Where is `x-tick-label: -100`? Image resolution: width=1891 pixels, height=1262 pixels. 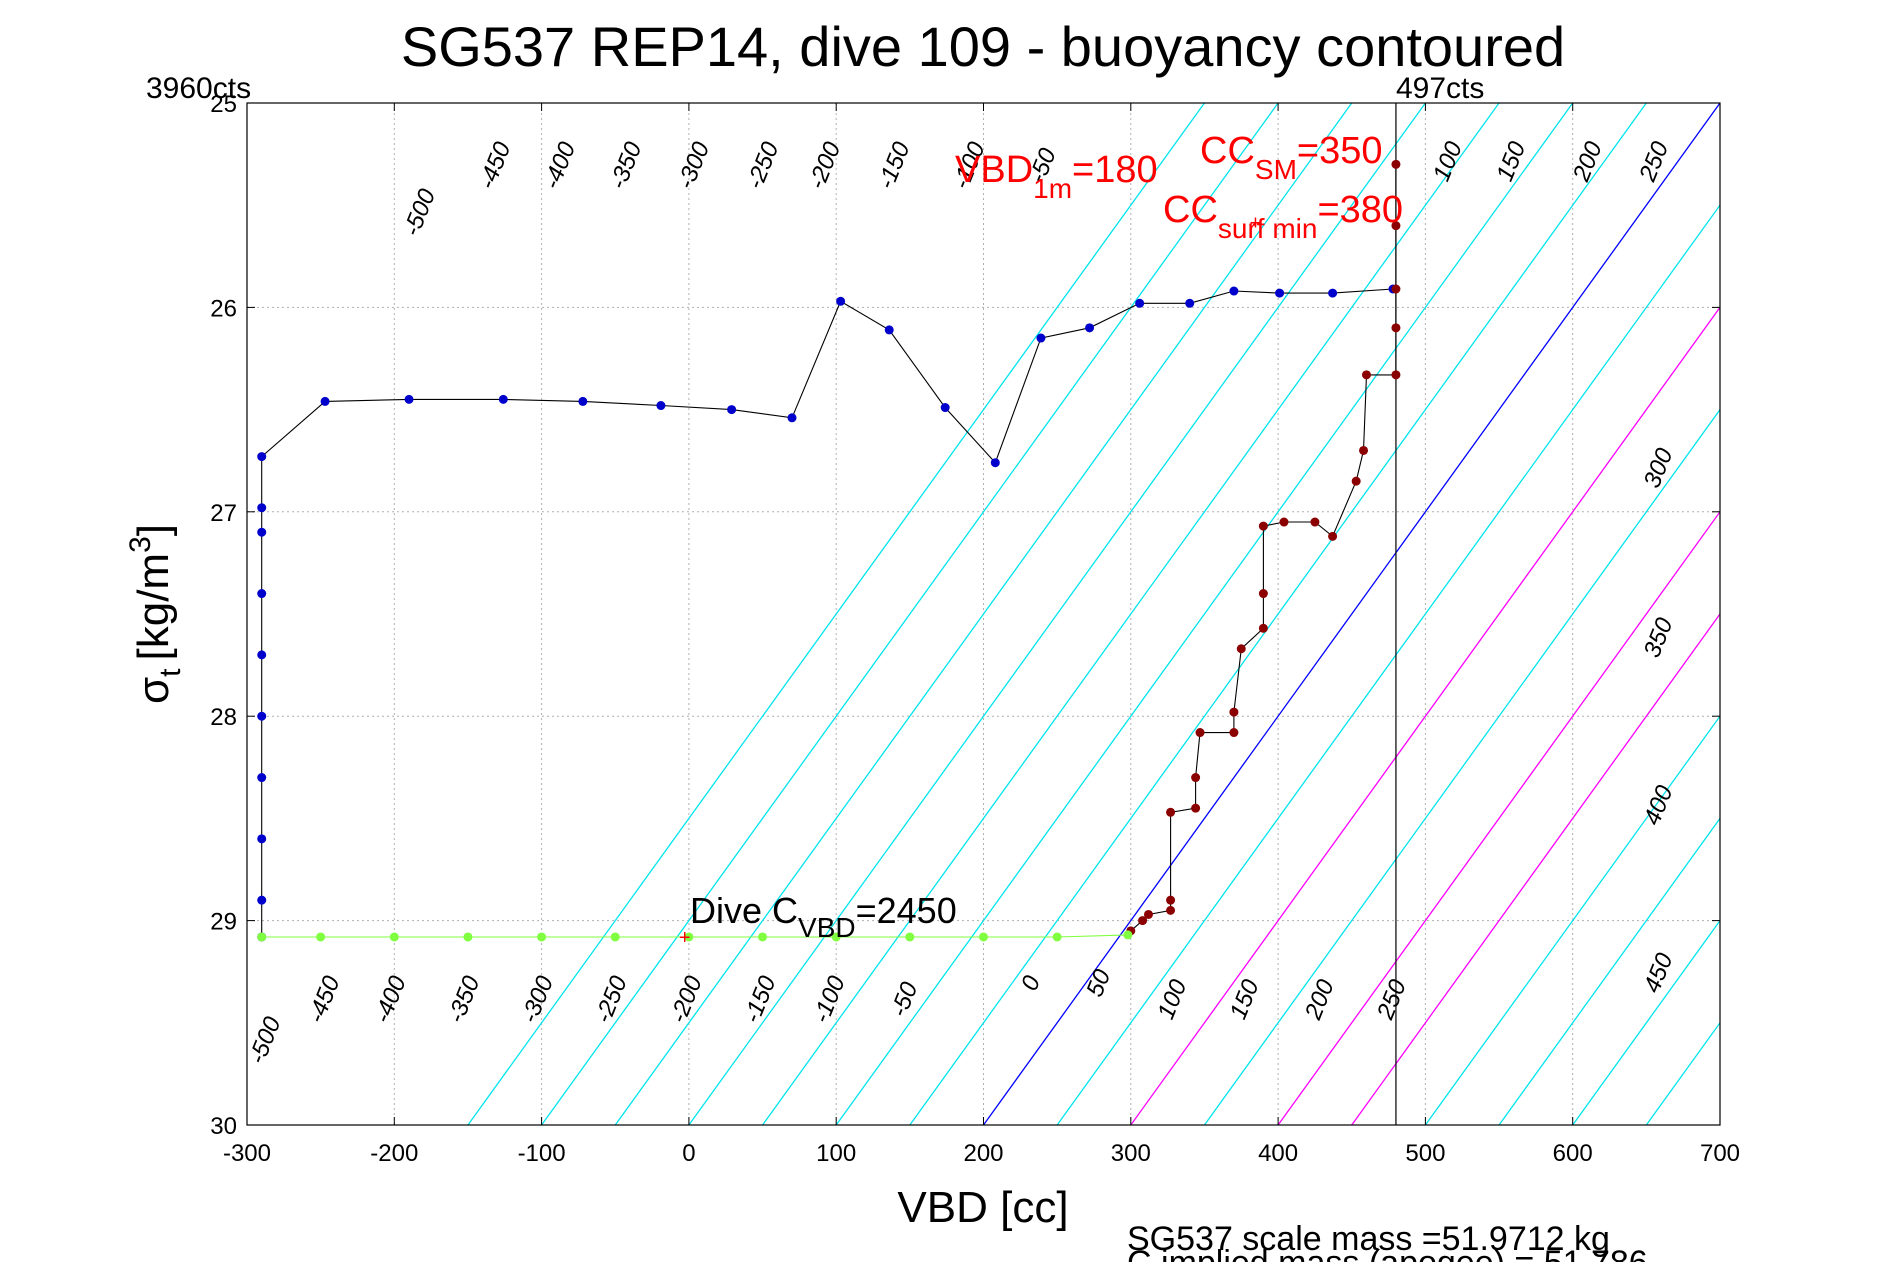
x-tick-label: -100 is located at coordinates (542, 1153).